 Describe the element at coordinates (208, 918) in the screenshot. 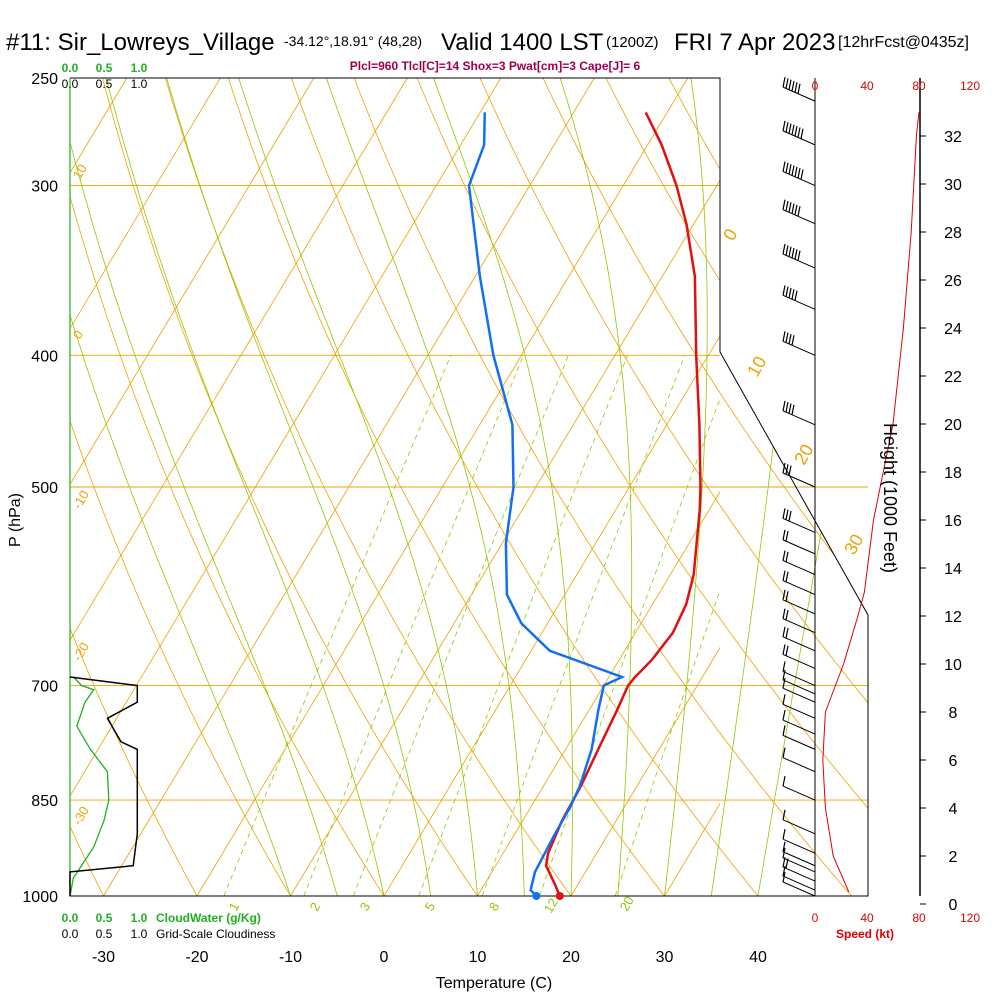

I see `cloud-water-title: CloudWater (g/Kg)` at that location.